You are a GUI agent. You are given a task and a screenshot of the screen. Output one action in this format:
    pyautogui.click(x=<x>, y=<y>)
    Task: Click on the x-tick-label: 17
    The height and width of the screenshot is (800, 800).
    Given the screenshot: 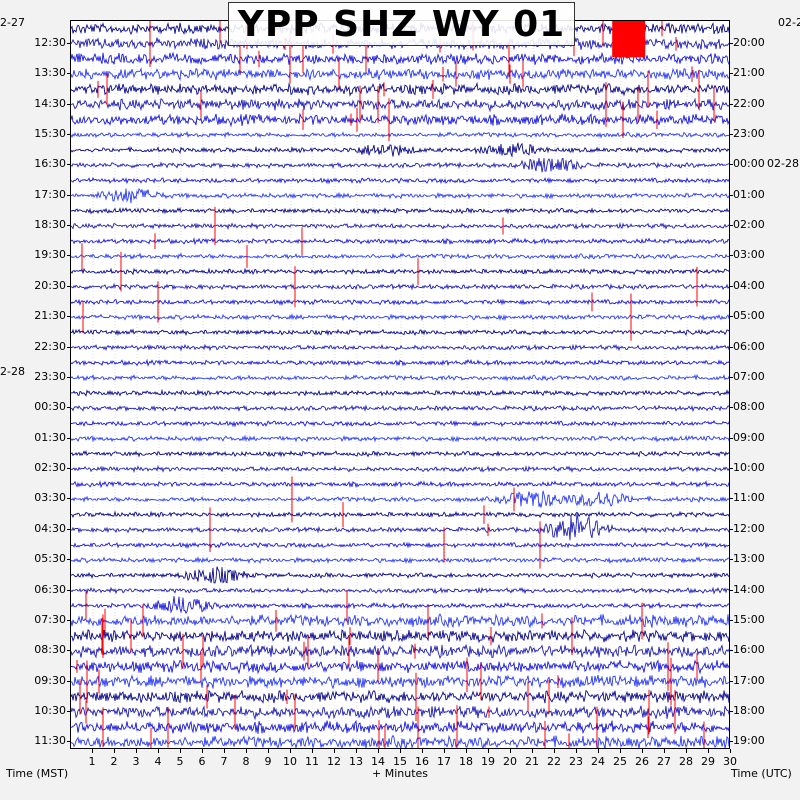 What is the action you would take?
    pyautogui.click(x=444, y=761)
    